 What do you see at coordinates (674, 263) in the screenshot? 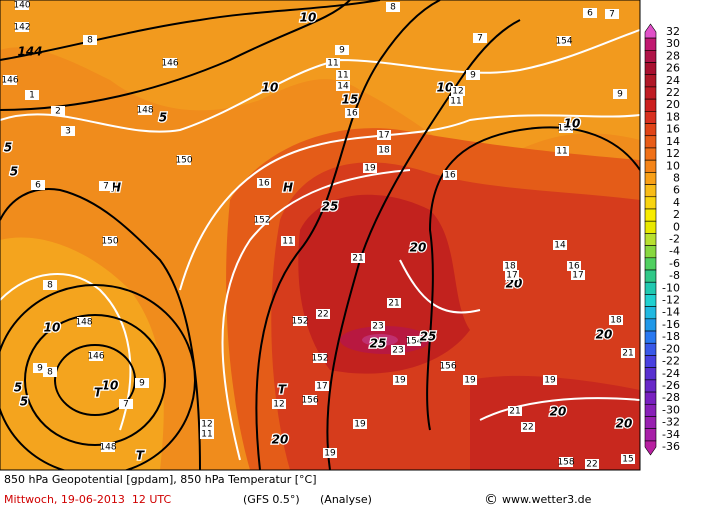
I see `colorbar-label: -6` at bounding box center [674, 263].